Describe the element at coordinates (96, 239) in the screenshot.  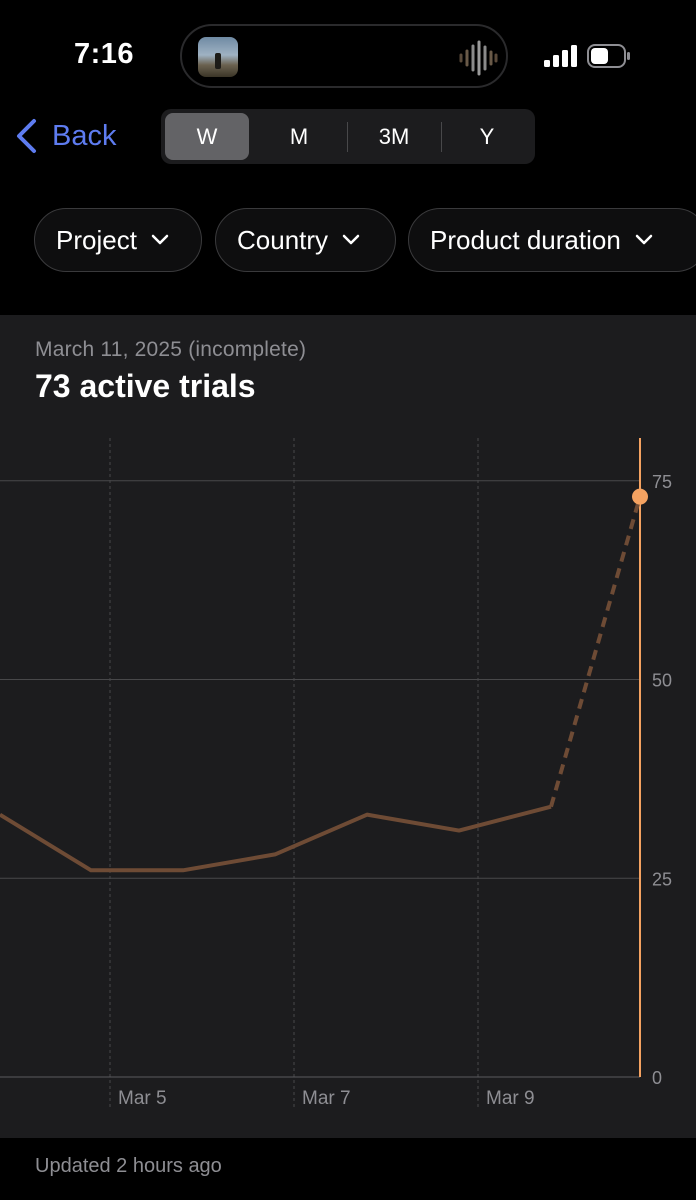
I see `filter-label: Project` at that location.